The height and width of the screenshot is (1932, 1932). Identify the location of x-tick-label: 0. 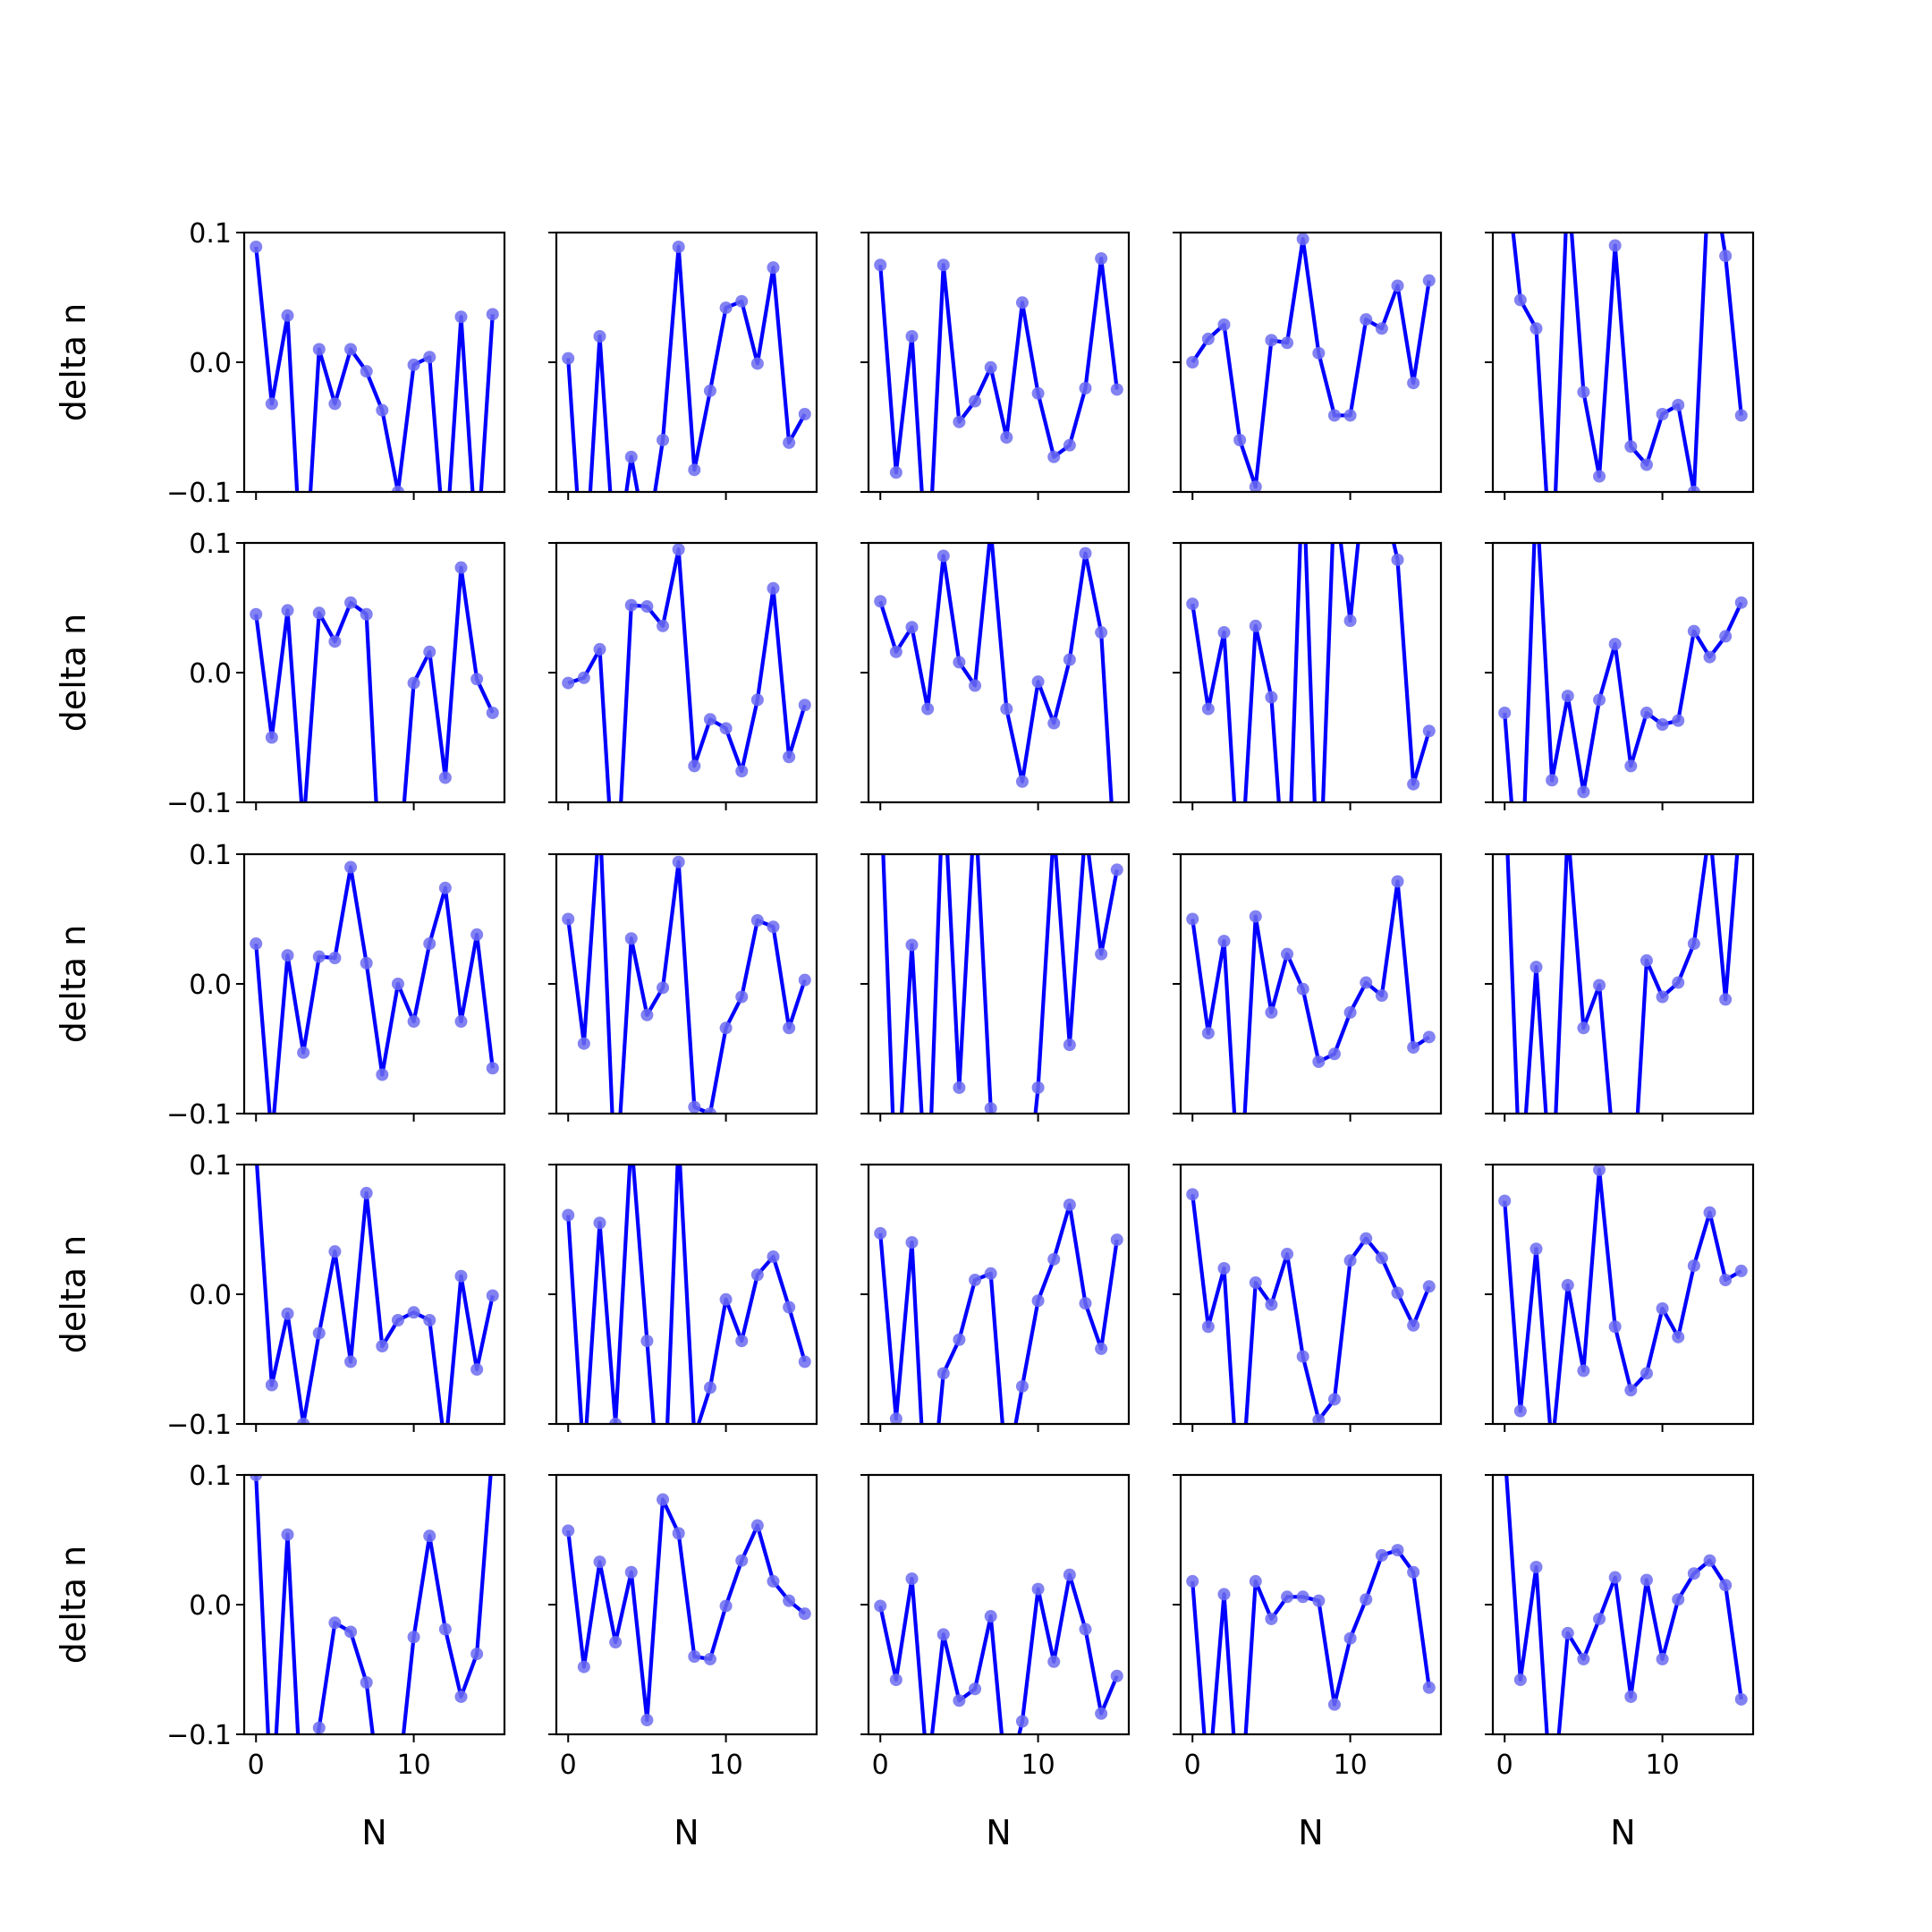
(880, 1765).